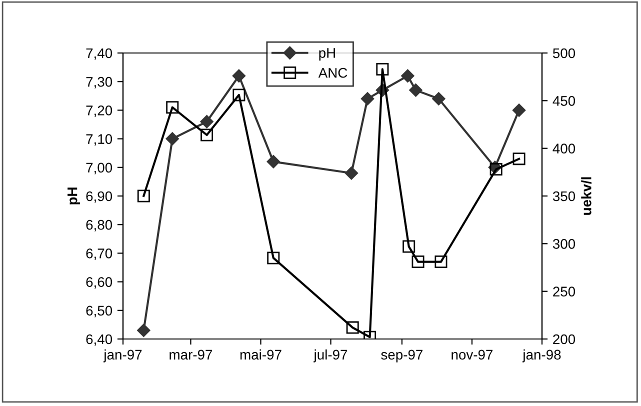 This screenshot has height=406, width=641. What do you see at coordinates (586, 196) in the screenshot?
I see `y2-axis-title: uekv/l` at bounding box center [586, 196].